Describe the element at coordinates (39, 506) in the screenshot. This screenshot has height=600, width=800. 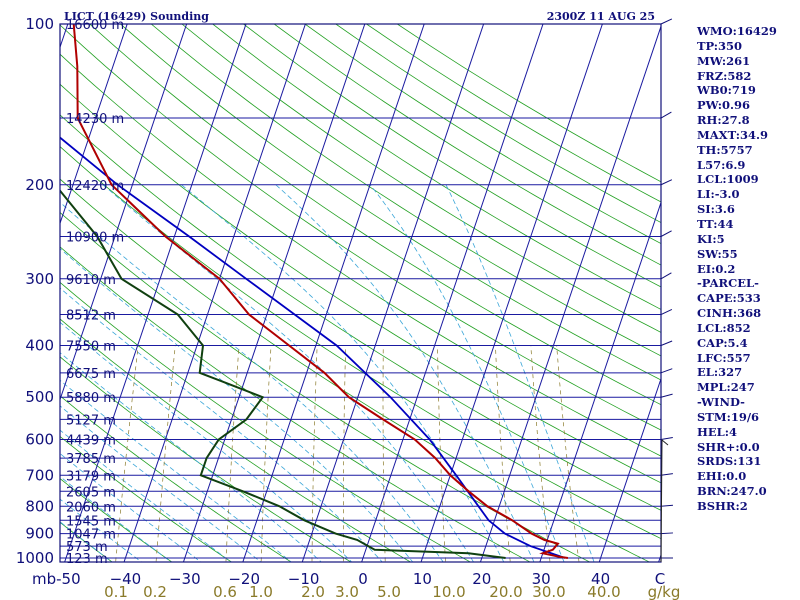
I see `pressure-tick-label: 800` at that location.